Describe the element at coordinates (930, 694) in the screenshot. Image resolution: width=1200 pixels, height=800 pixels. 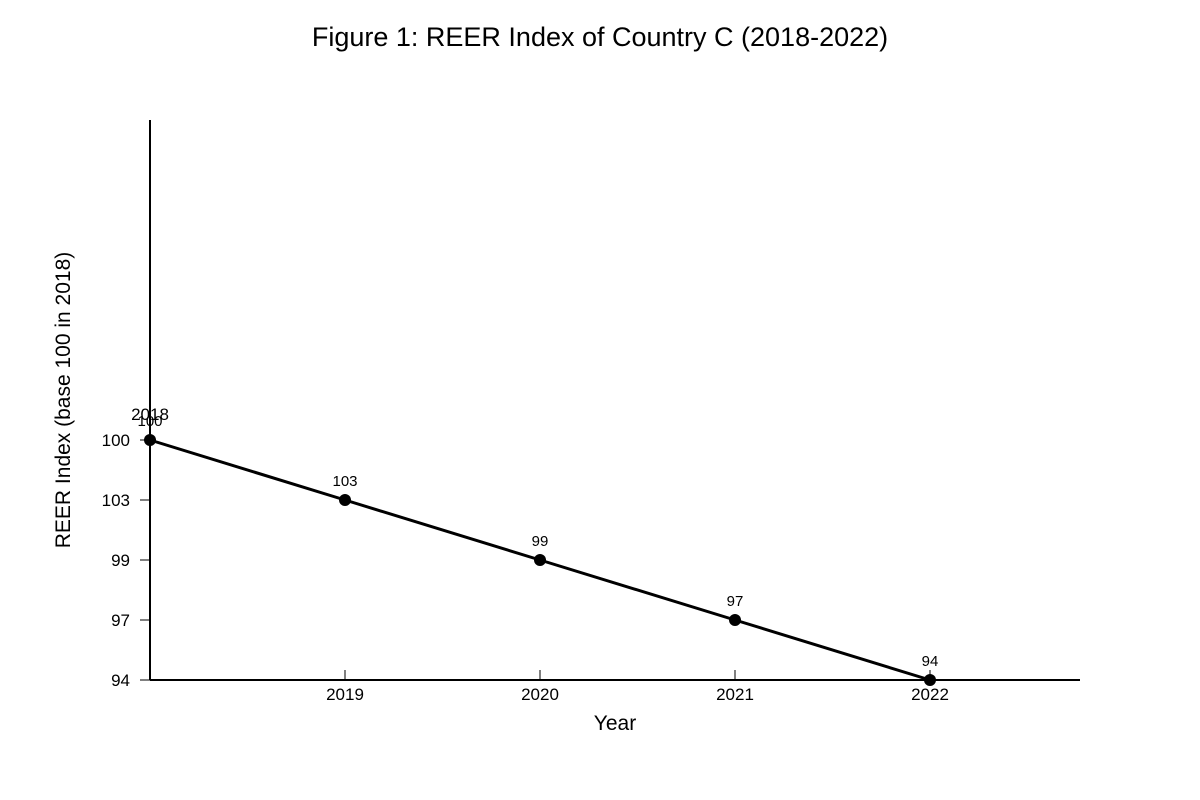
I see `x-tick-label: 2022` at that location.